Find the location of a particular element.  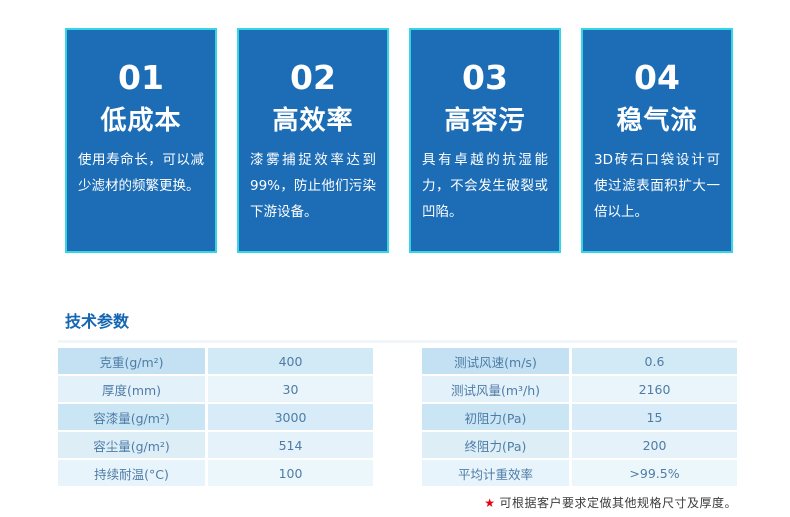

spec-value: 3000 is located at coordinates (290, 417).